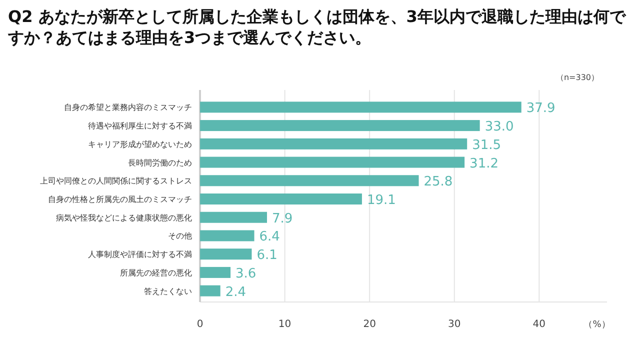  Describe the element at coordinates (246, 274) in the screenshot. I see `data-label: 3.6` at that location.